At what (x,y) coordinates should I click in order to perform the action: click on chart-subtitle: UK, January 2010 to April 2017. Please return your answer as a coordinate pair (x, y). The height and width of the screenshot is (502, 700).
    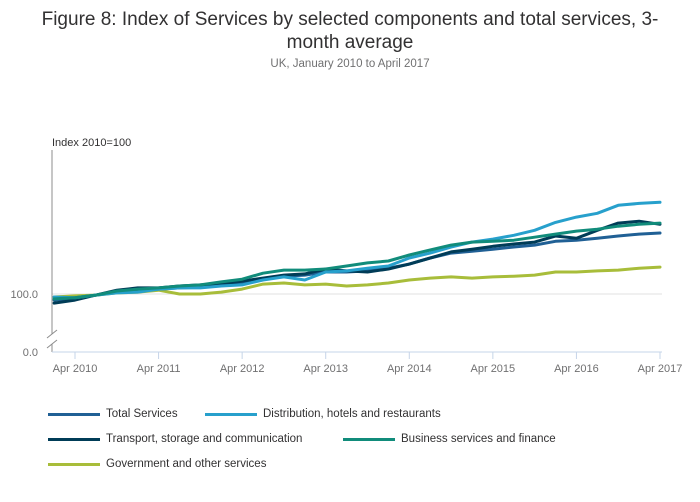
    Looking at the image, I should click on (350, 64).